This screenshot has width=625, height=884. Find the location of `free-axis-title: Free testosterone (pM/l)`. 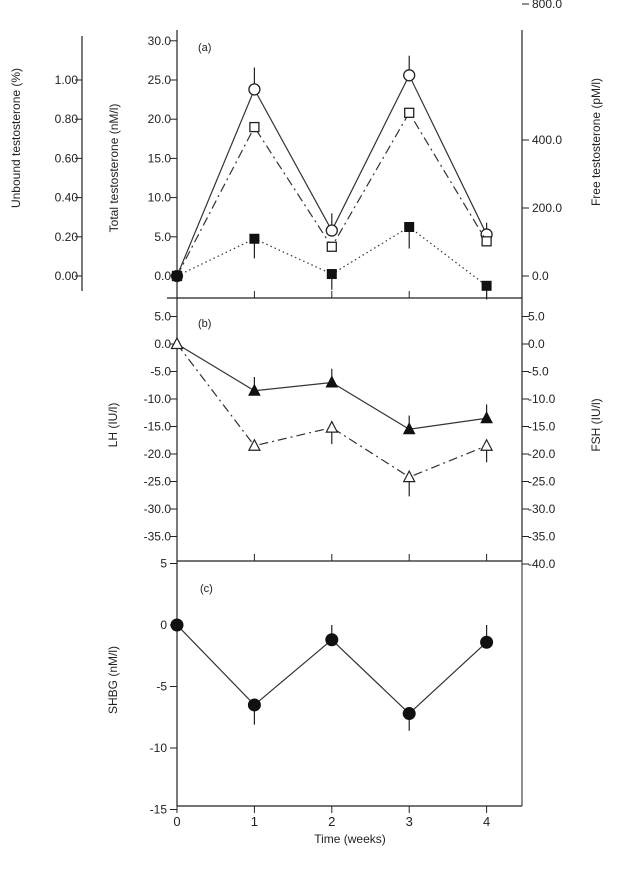

free-axis-title: Free testosterone (pM/l) is located at coordinates (596, 142).